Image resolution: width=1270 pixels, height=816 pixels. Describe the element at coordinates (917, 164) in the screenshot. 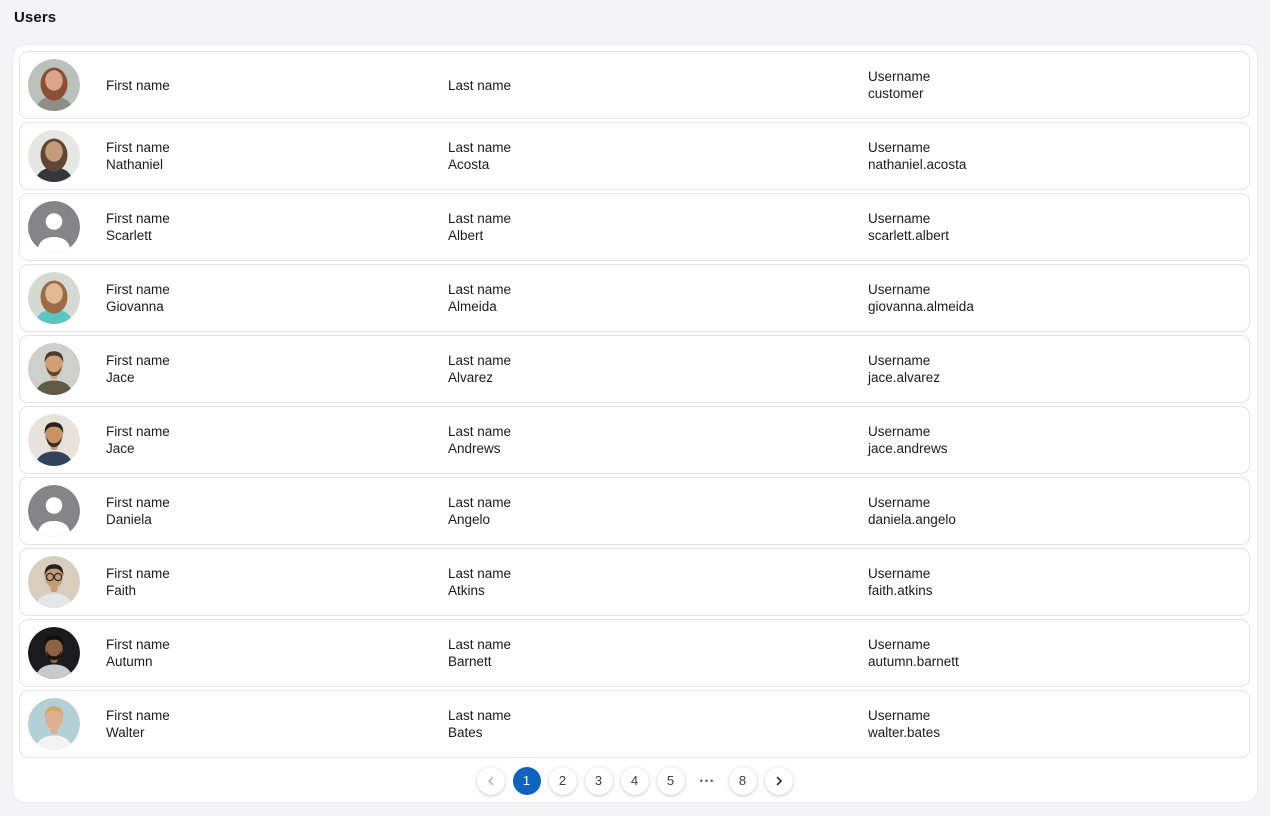

I see `username-value: nathaniel.acosta` at that location.